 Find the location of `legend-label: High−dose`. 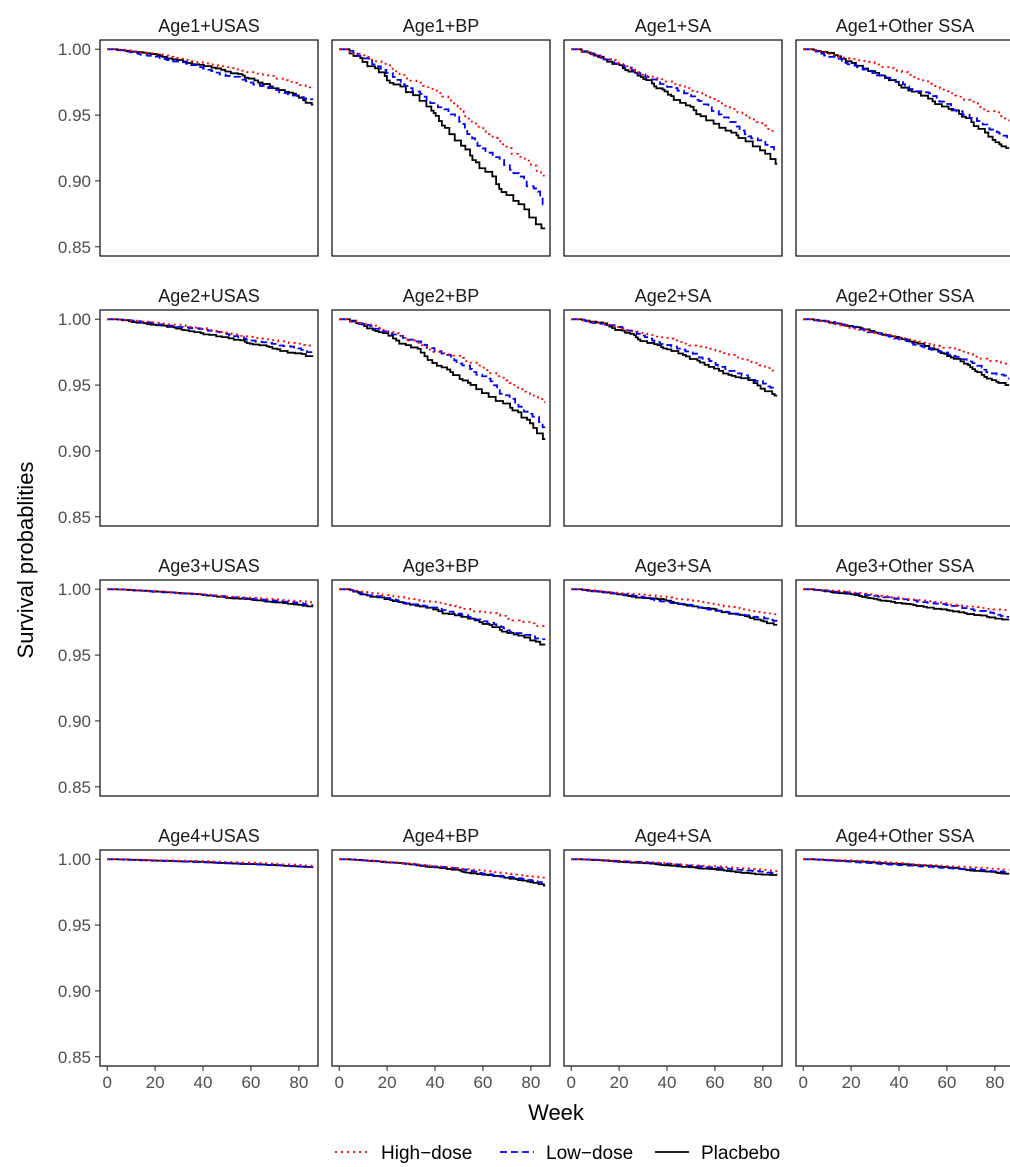

legend-label: High−dose is located at coordinates (426, 1153).